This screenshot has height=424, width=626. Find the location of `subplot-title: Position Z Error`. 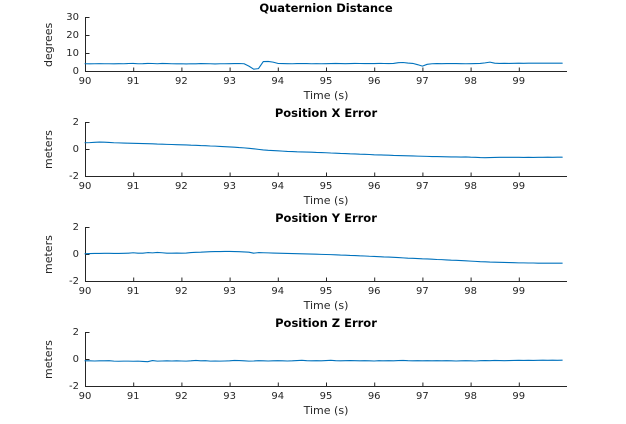

subplot-title: Position Z Error is located at coordinates (326, 323).